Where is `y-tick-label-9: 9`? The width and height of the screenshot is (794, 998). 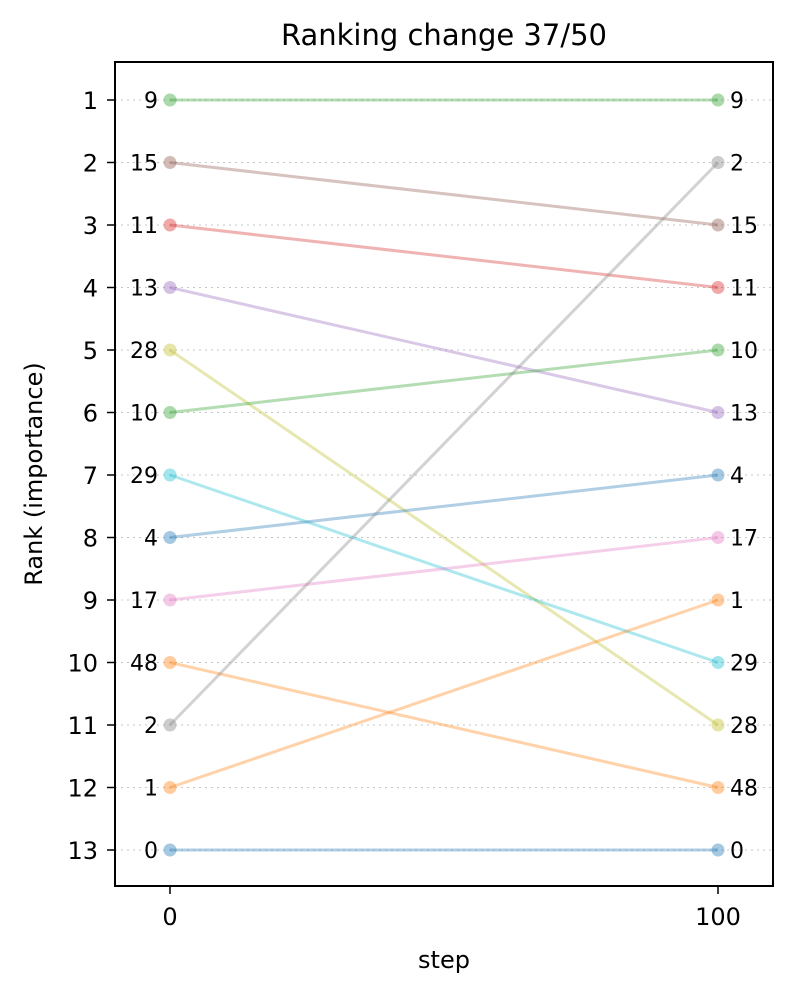
y-tick-label-9: 9 is located at coordinates (90, 601).